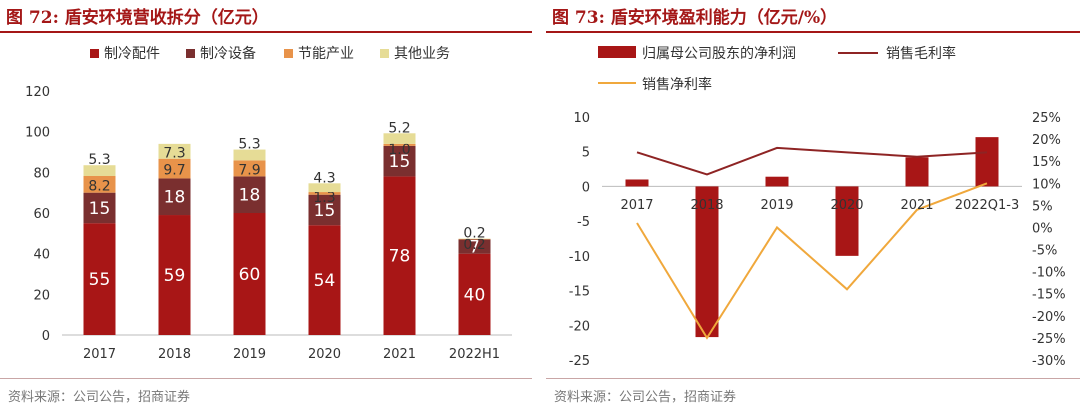 The width and height of the screenshot is (1080, 408). Describe the element at coordinates (41, 214) in the screenshot. I see `y-tick-label: 60` at that location.